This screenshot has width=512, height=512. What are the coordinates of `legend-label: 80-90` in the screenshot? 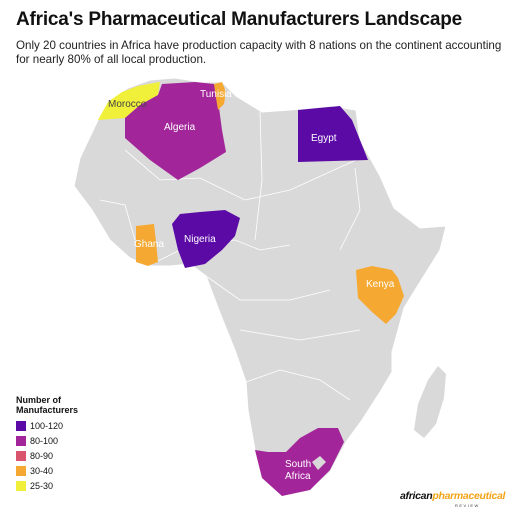 It's located at (42, 455).